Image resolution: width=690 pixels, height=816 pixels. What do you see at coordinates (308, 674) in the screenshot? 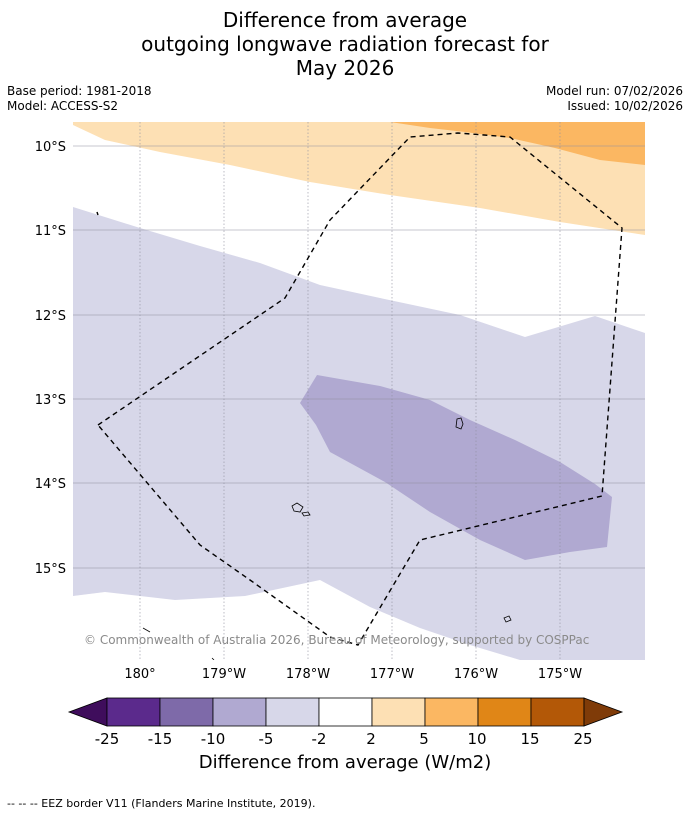
I see `lon-label: 178°W` at bounding box center [308, 674].